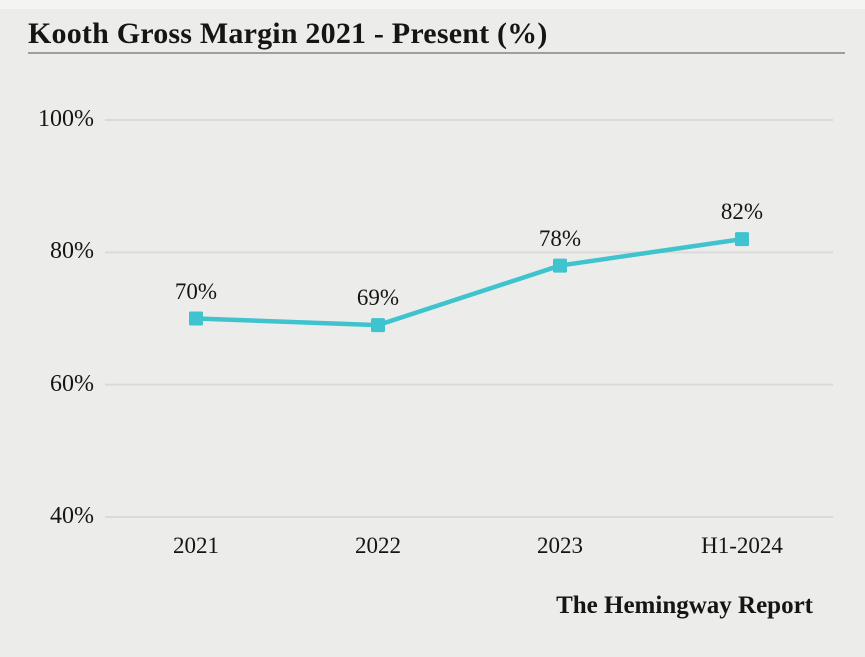 The image size is (865, 657). I want to click on data-point-label: 69%, so click(378, 298).